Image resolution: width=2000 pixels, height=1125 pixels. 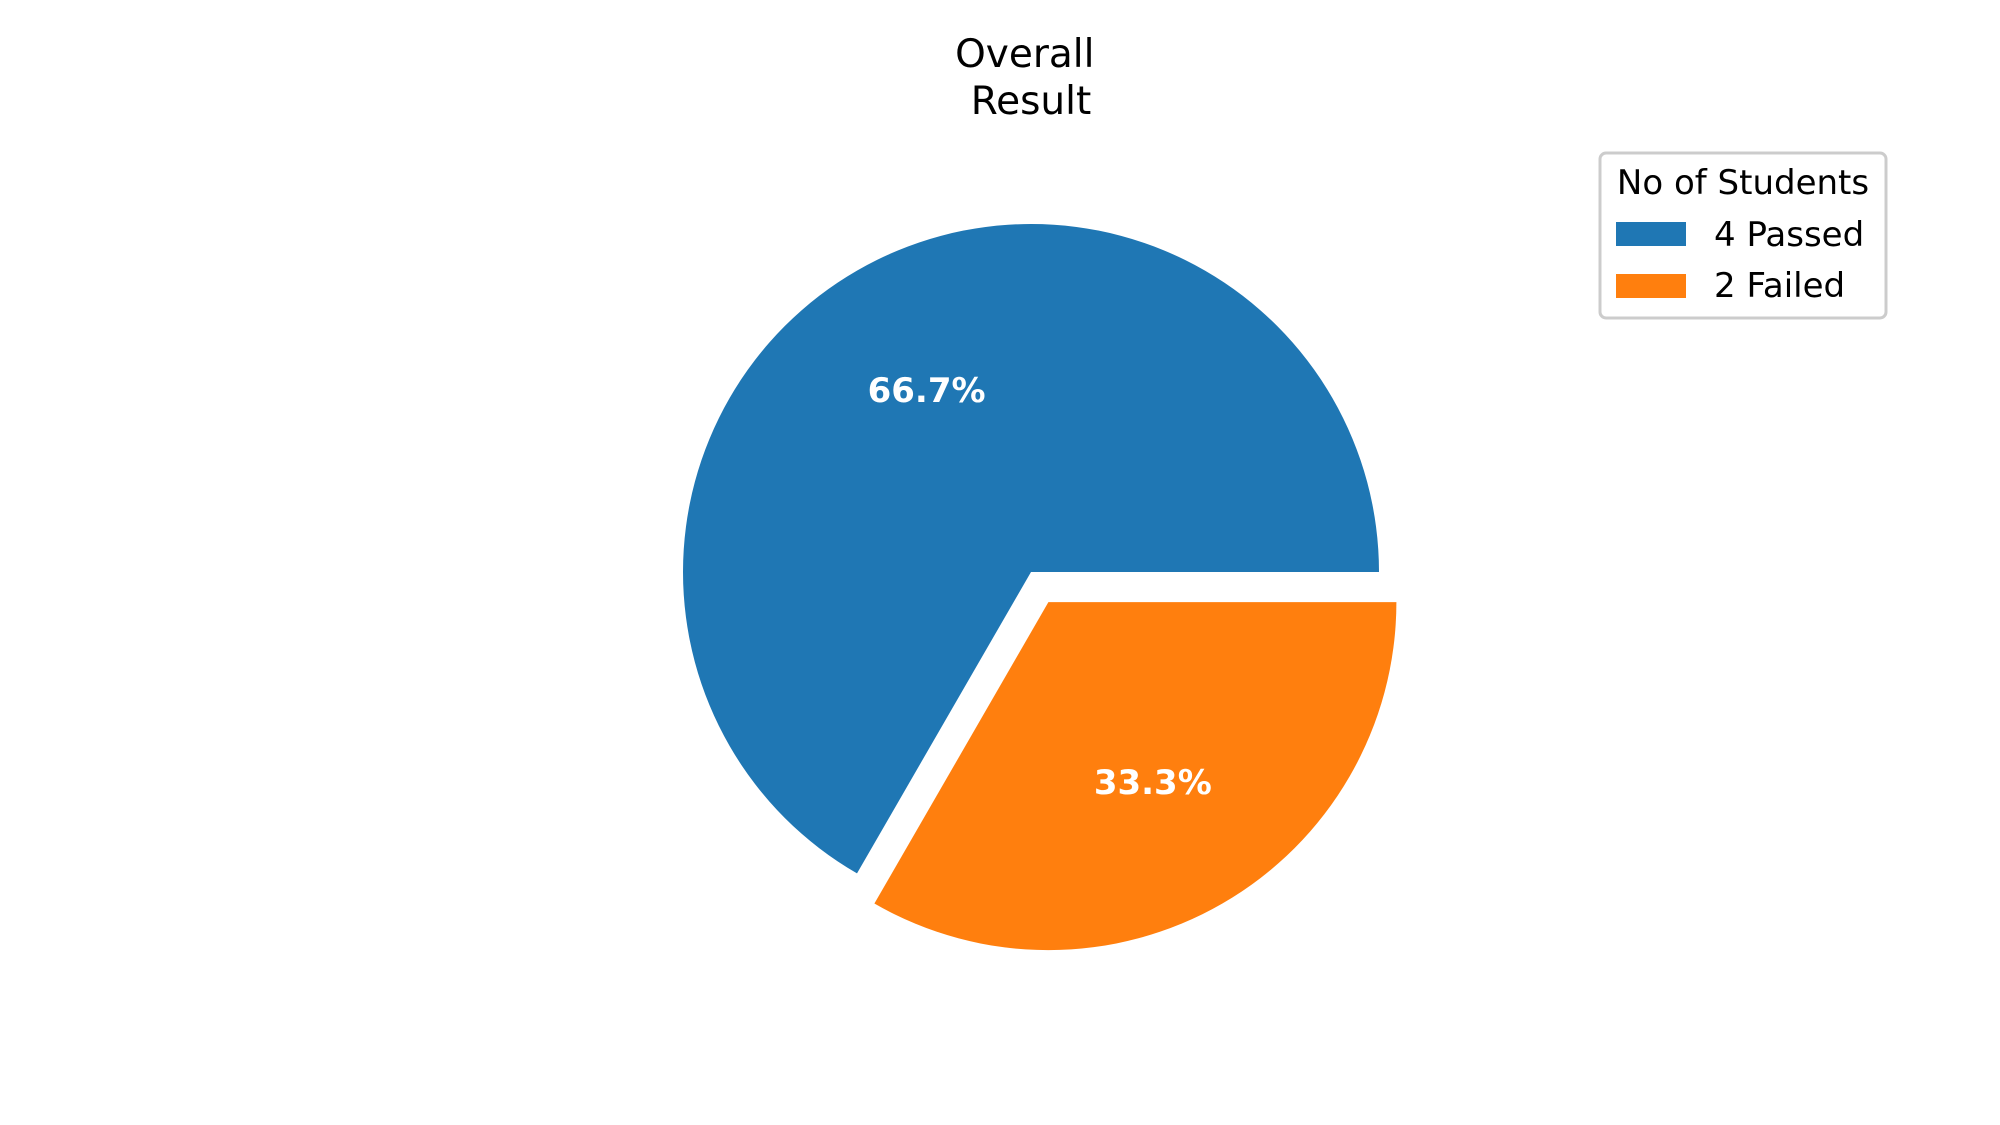 I want to click on chart-title-line-1: Overall, so click(x=1024, y=54).